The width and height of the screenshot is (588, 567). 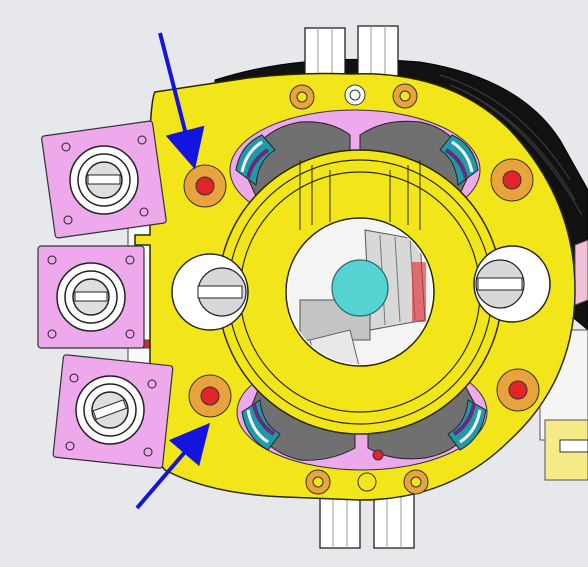 I want to click on right-slot-boss, so click(x=512, y=284).